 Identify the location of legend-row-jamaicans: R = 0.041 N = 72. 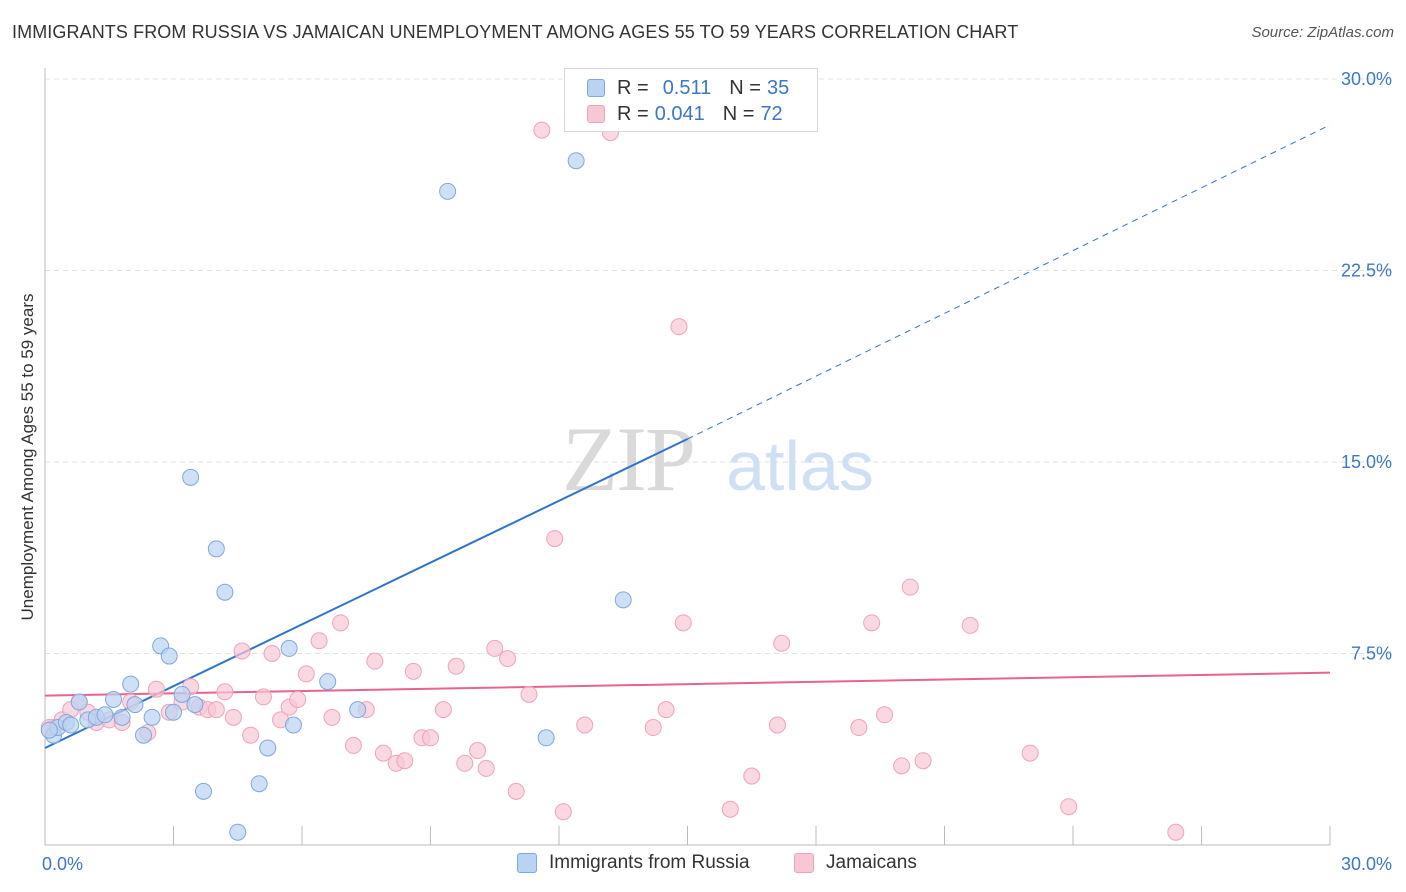
(685, 114).